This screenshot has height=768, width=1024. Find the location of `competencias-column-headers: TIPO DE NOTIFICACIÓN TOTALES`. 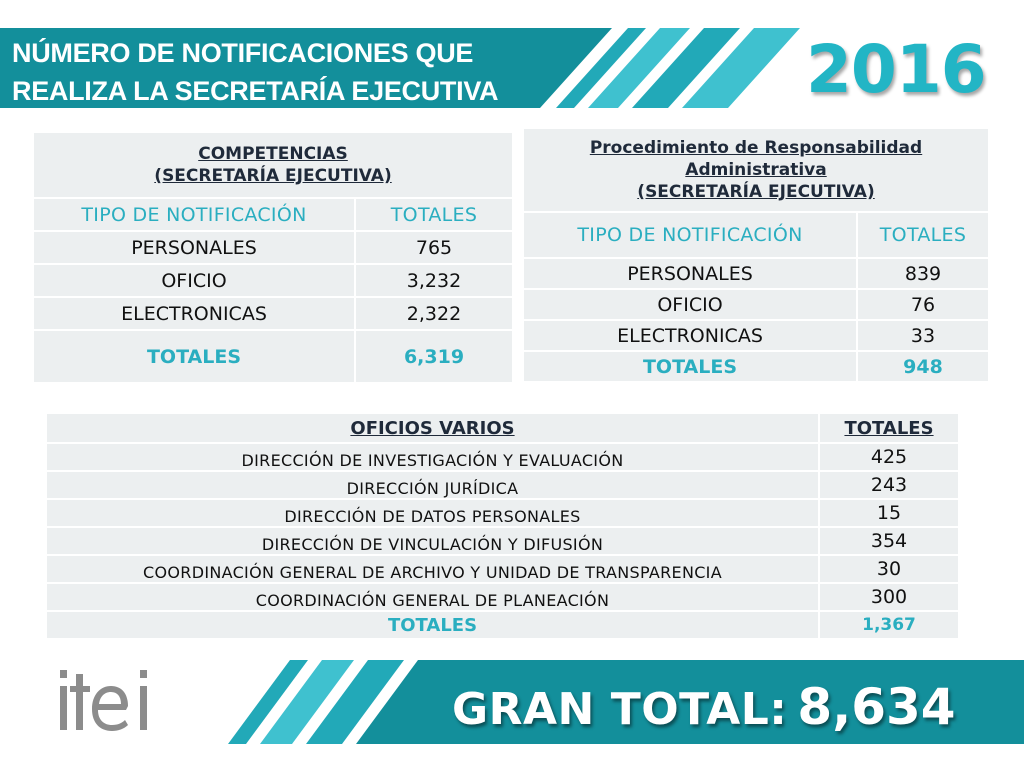

competencias-column-headers: TIPO DE NOTIFICACIÓN TOTALES is located at coordinates (273, 214).